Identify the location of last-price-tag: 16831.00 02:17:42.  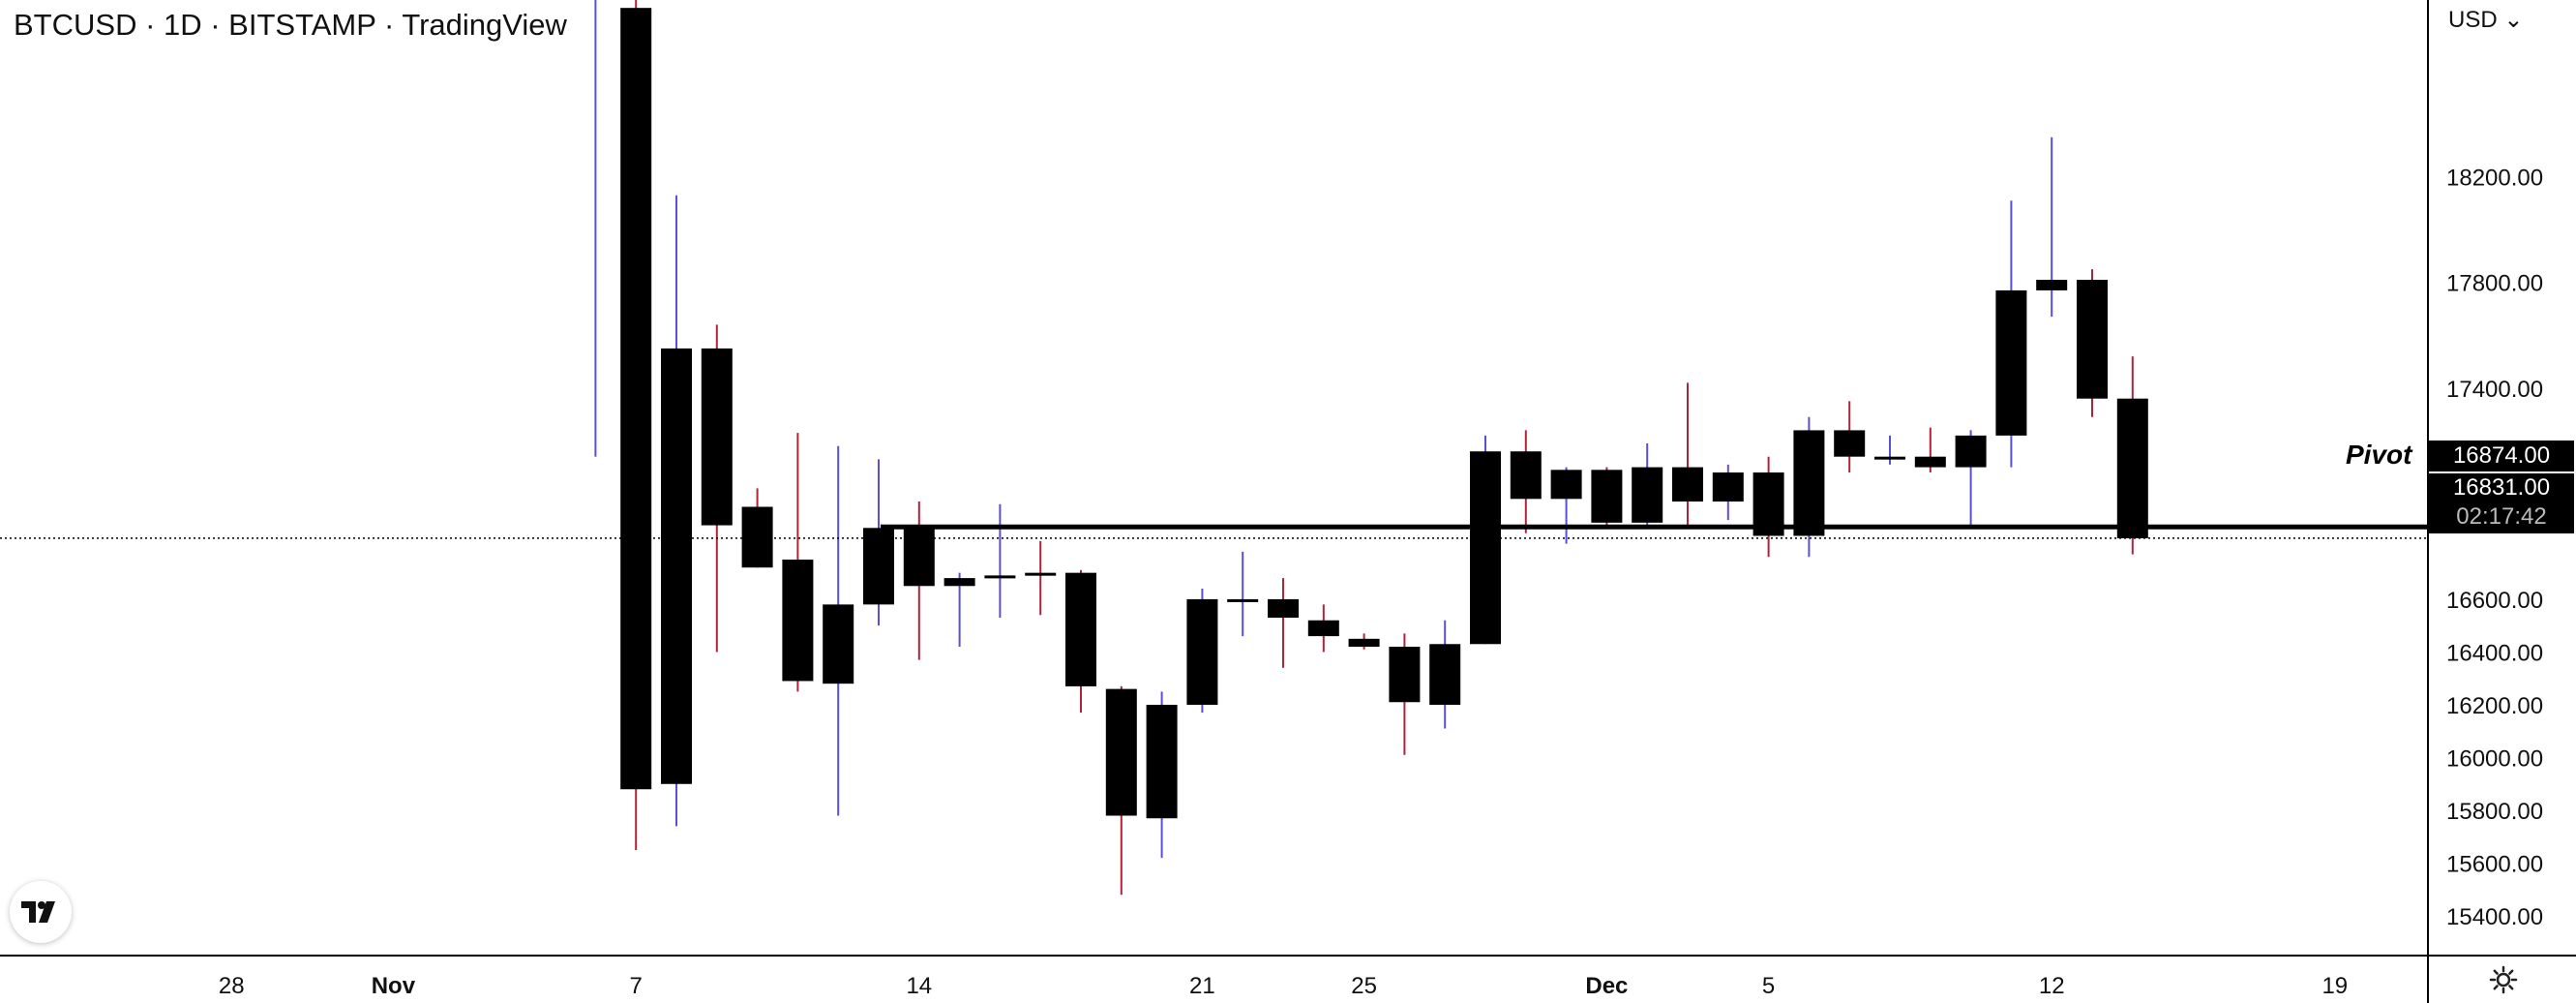
(2501, 503).